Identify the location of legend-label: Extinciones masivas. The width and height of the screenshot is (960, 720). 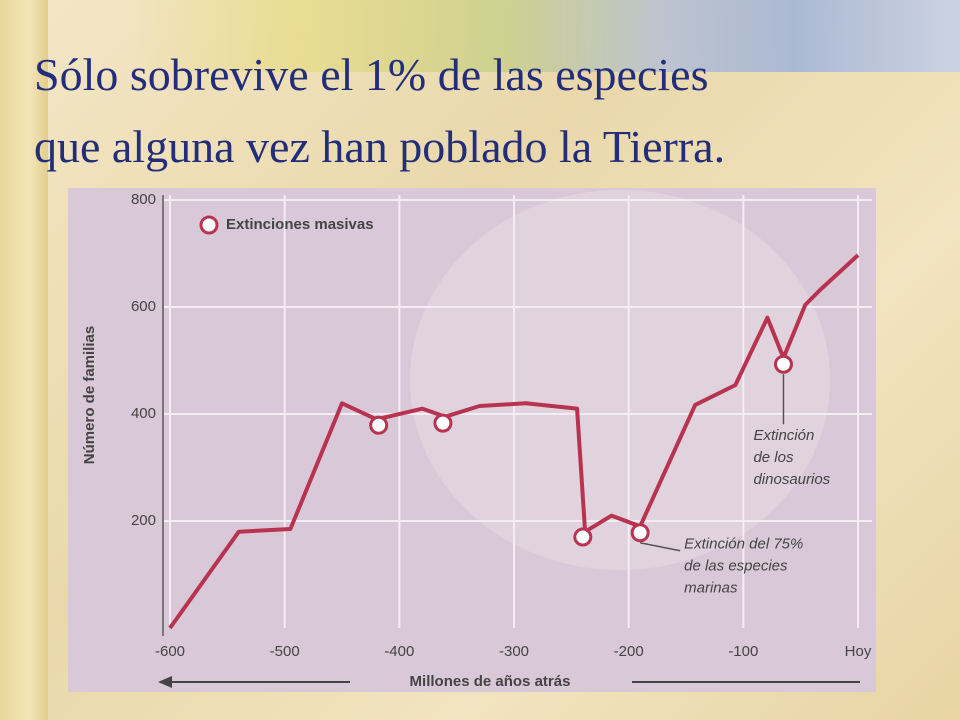
(300, 224).